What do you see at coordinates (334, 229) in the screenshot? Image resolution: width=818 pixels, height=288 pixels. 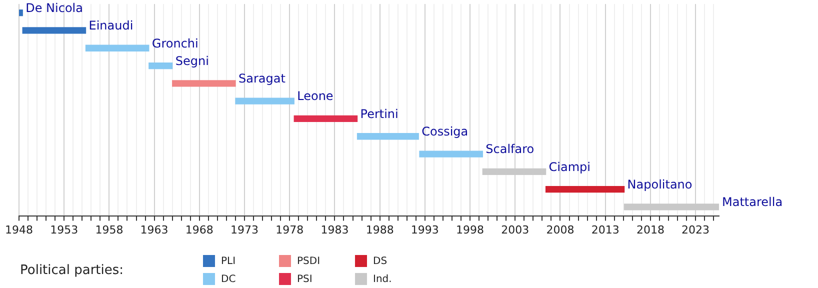 I see `x-tick-label: 1983` at bounding box center [334, 229].